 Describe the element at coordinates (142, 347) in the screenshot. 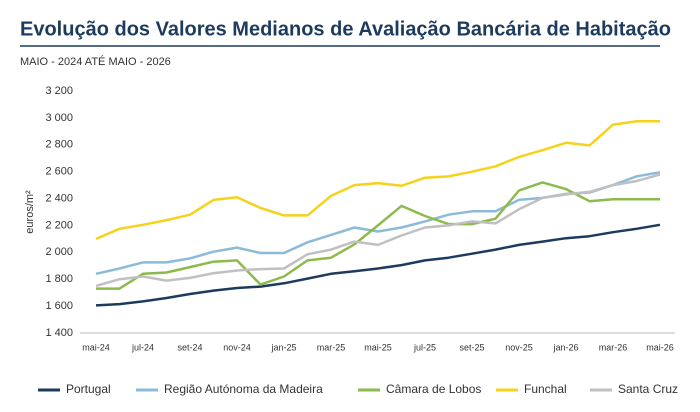

I see `x-tick-label: jul-24` at that location.